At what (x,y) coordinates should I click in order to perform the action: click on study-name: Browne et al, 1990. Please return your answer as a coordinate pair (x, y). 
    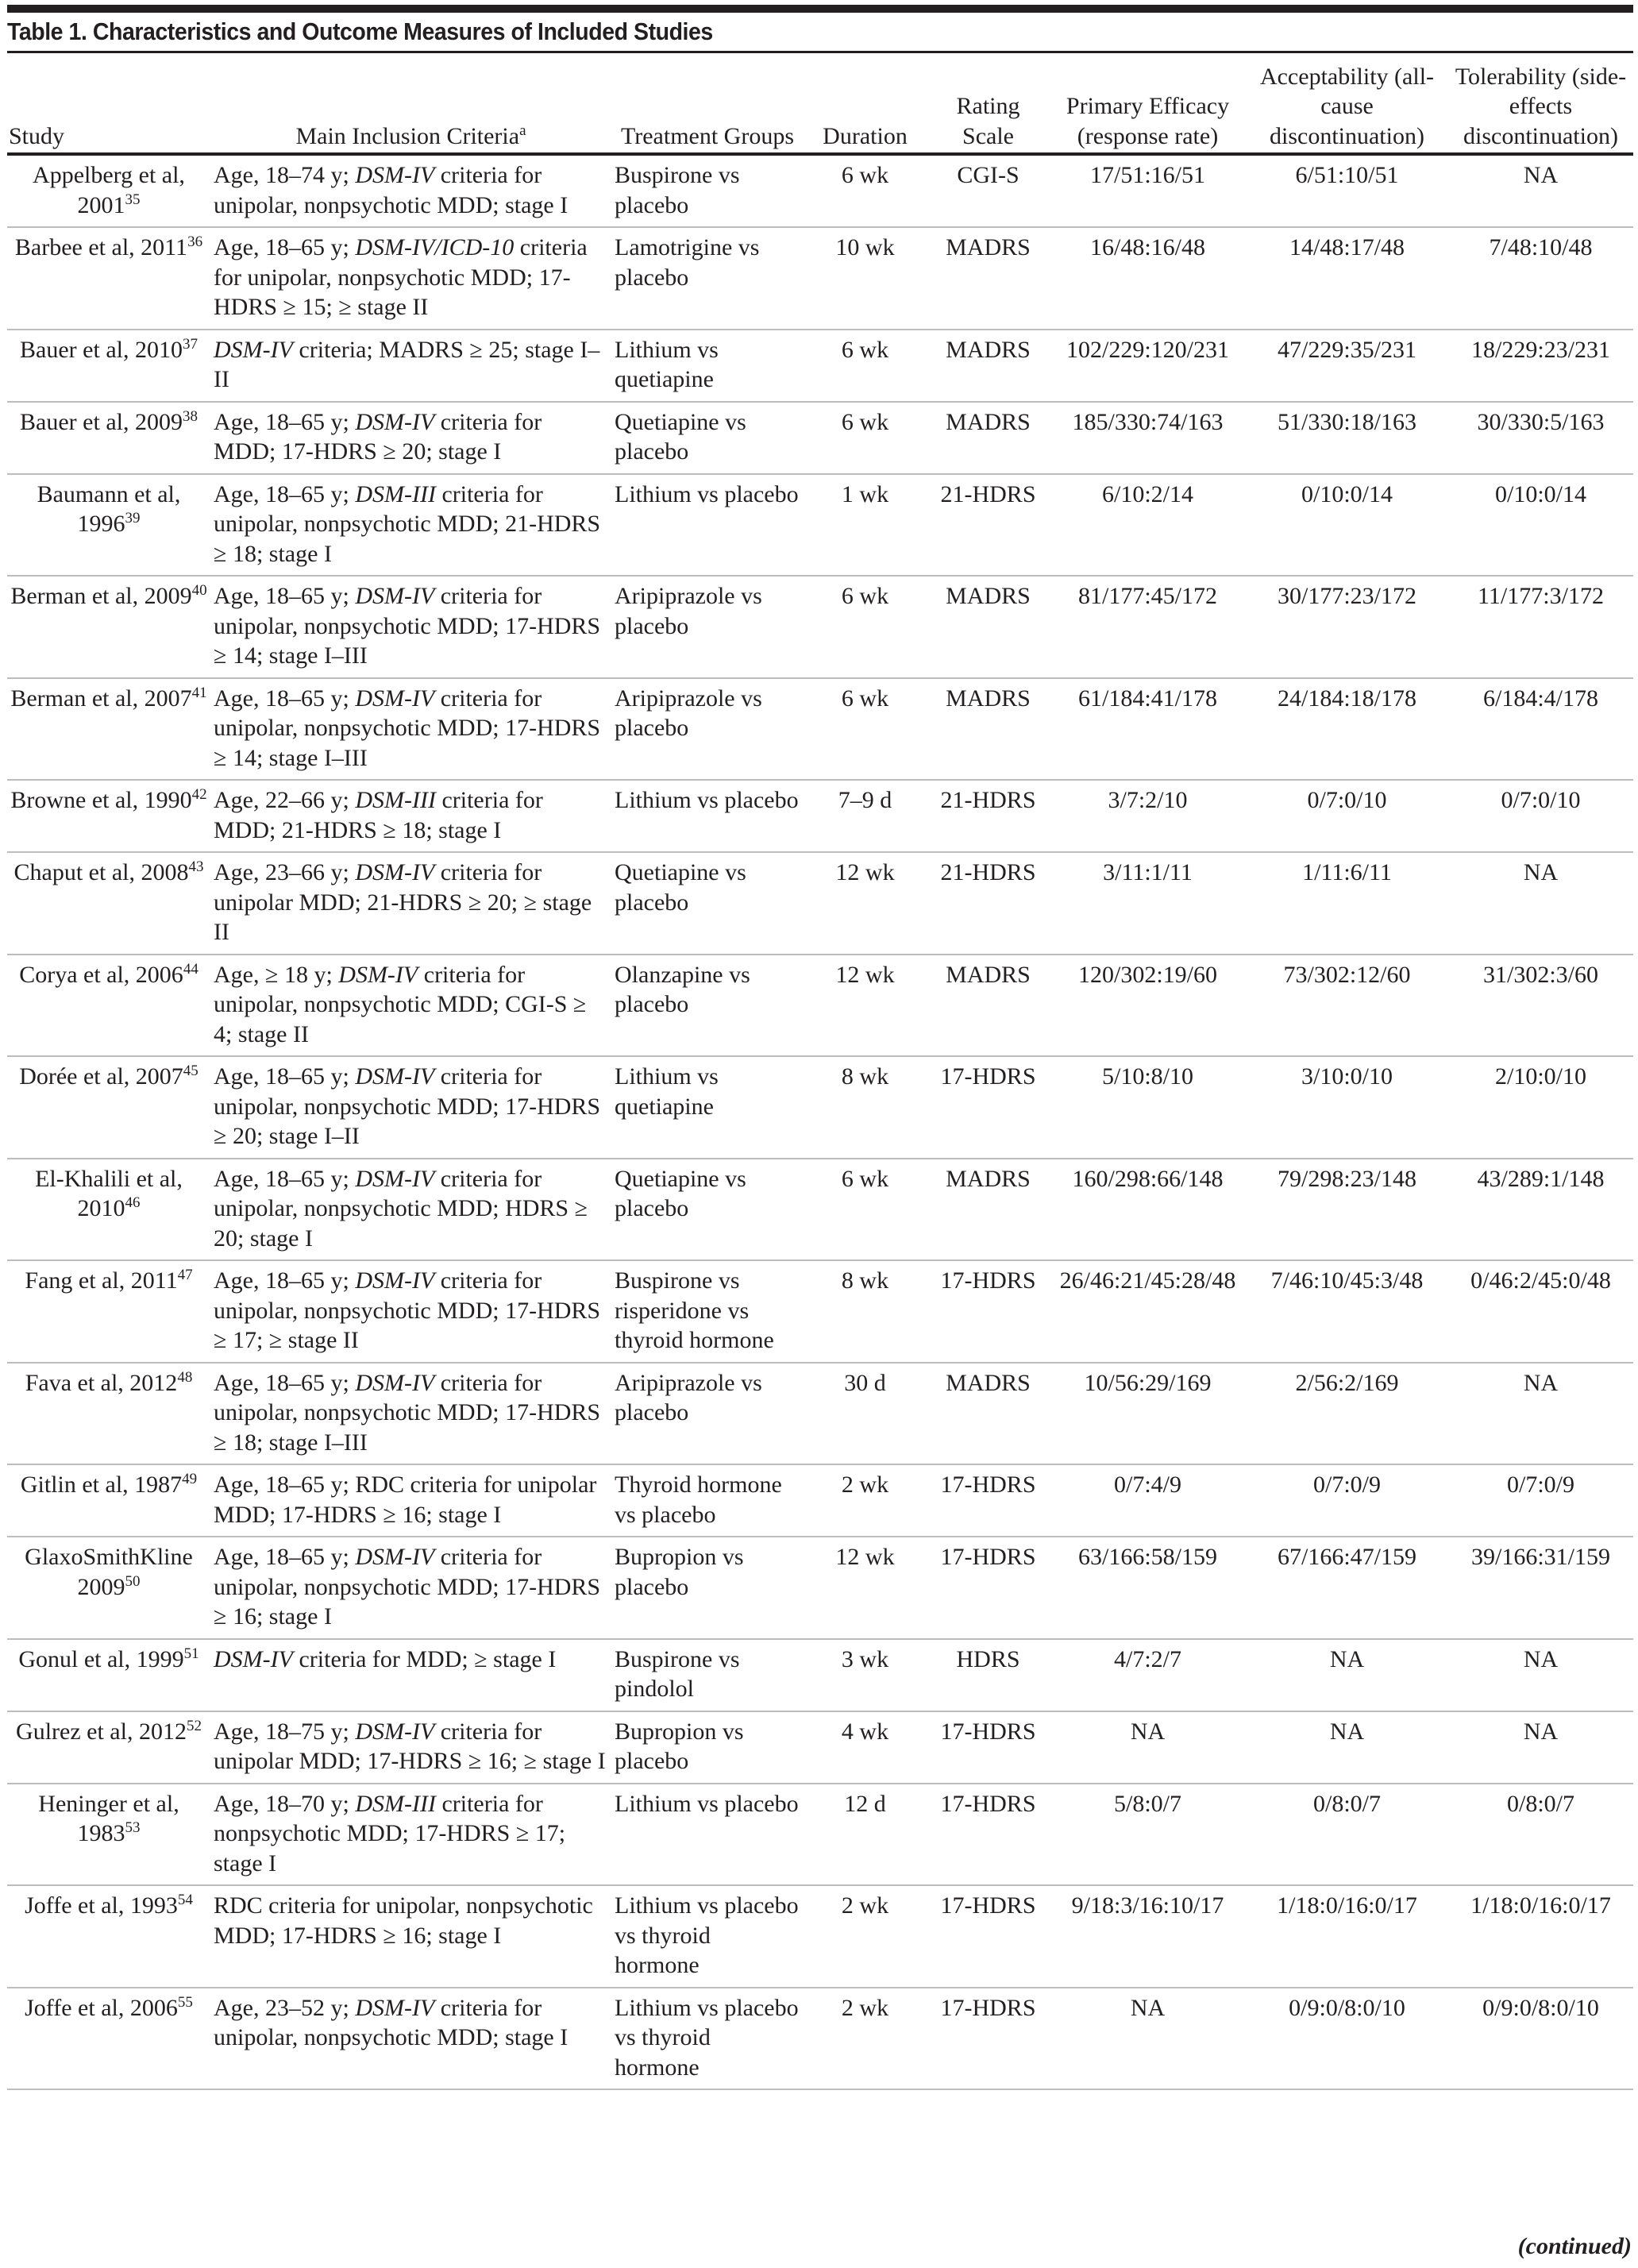
    Looking at the image, I should click on (101, 800).